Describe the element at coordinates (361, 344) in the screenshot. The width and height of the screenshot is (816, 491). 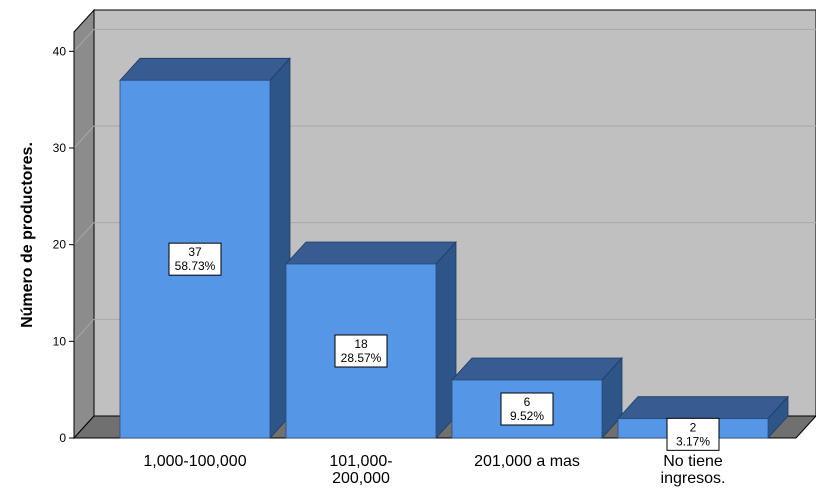
I see `data-label-count: 18` at that location.